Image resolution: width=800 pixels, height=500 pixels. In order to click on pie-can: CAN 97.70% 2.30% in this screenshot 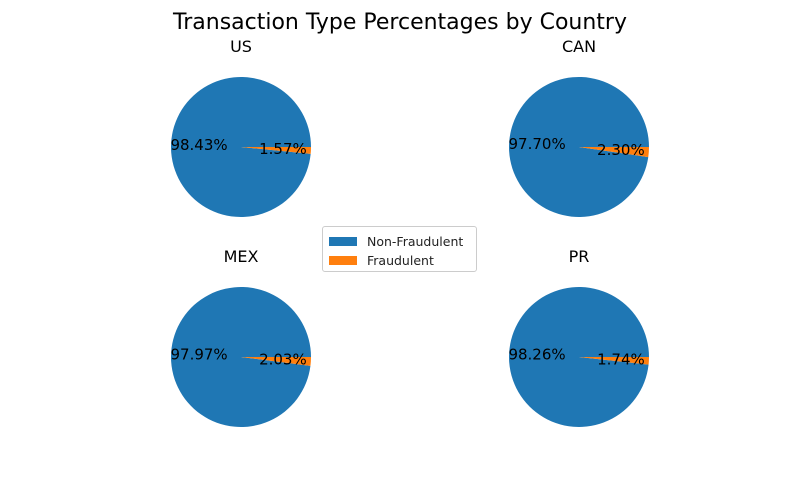, I will do `click(579, 127)`.